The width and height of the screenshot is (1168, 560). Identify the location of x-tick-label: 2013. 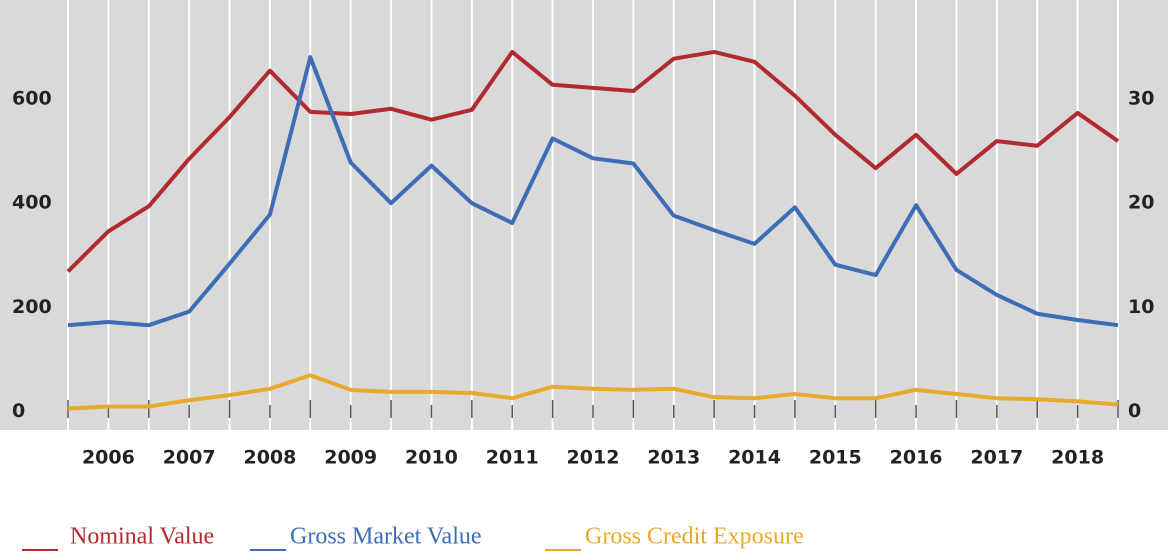
(673, 458).